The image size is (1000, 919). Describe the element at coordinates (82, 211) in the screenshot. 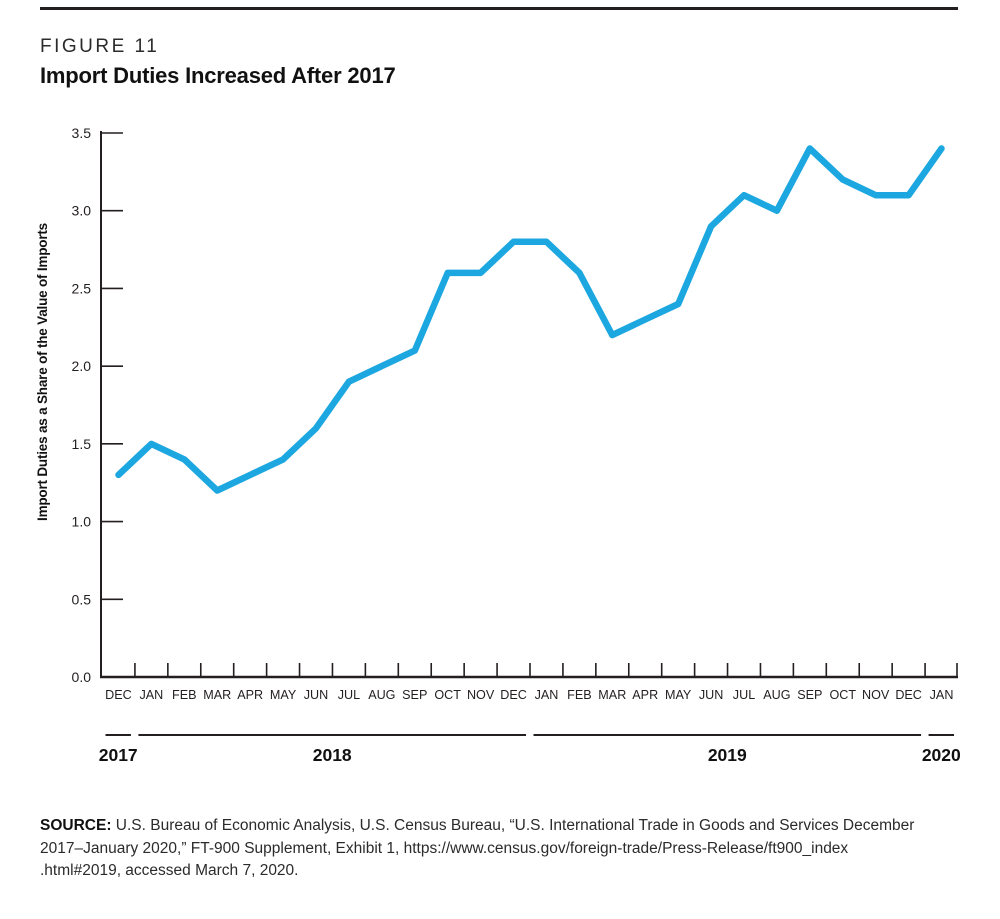

I see `y-tick-label: 3.0` at that location.